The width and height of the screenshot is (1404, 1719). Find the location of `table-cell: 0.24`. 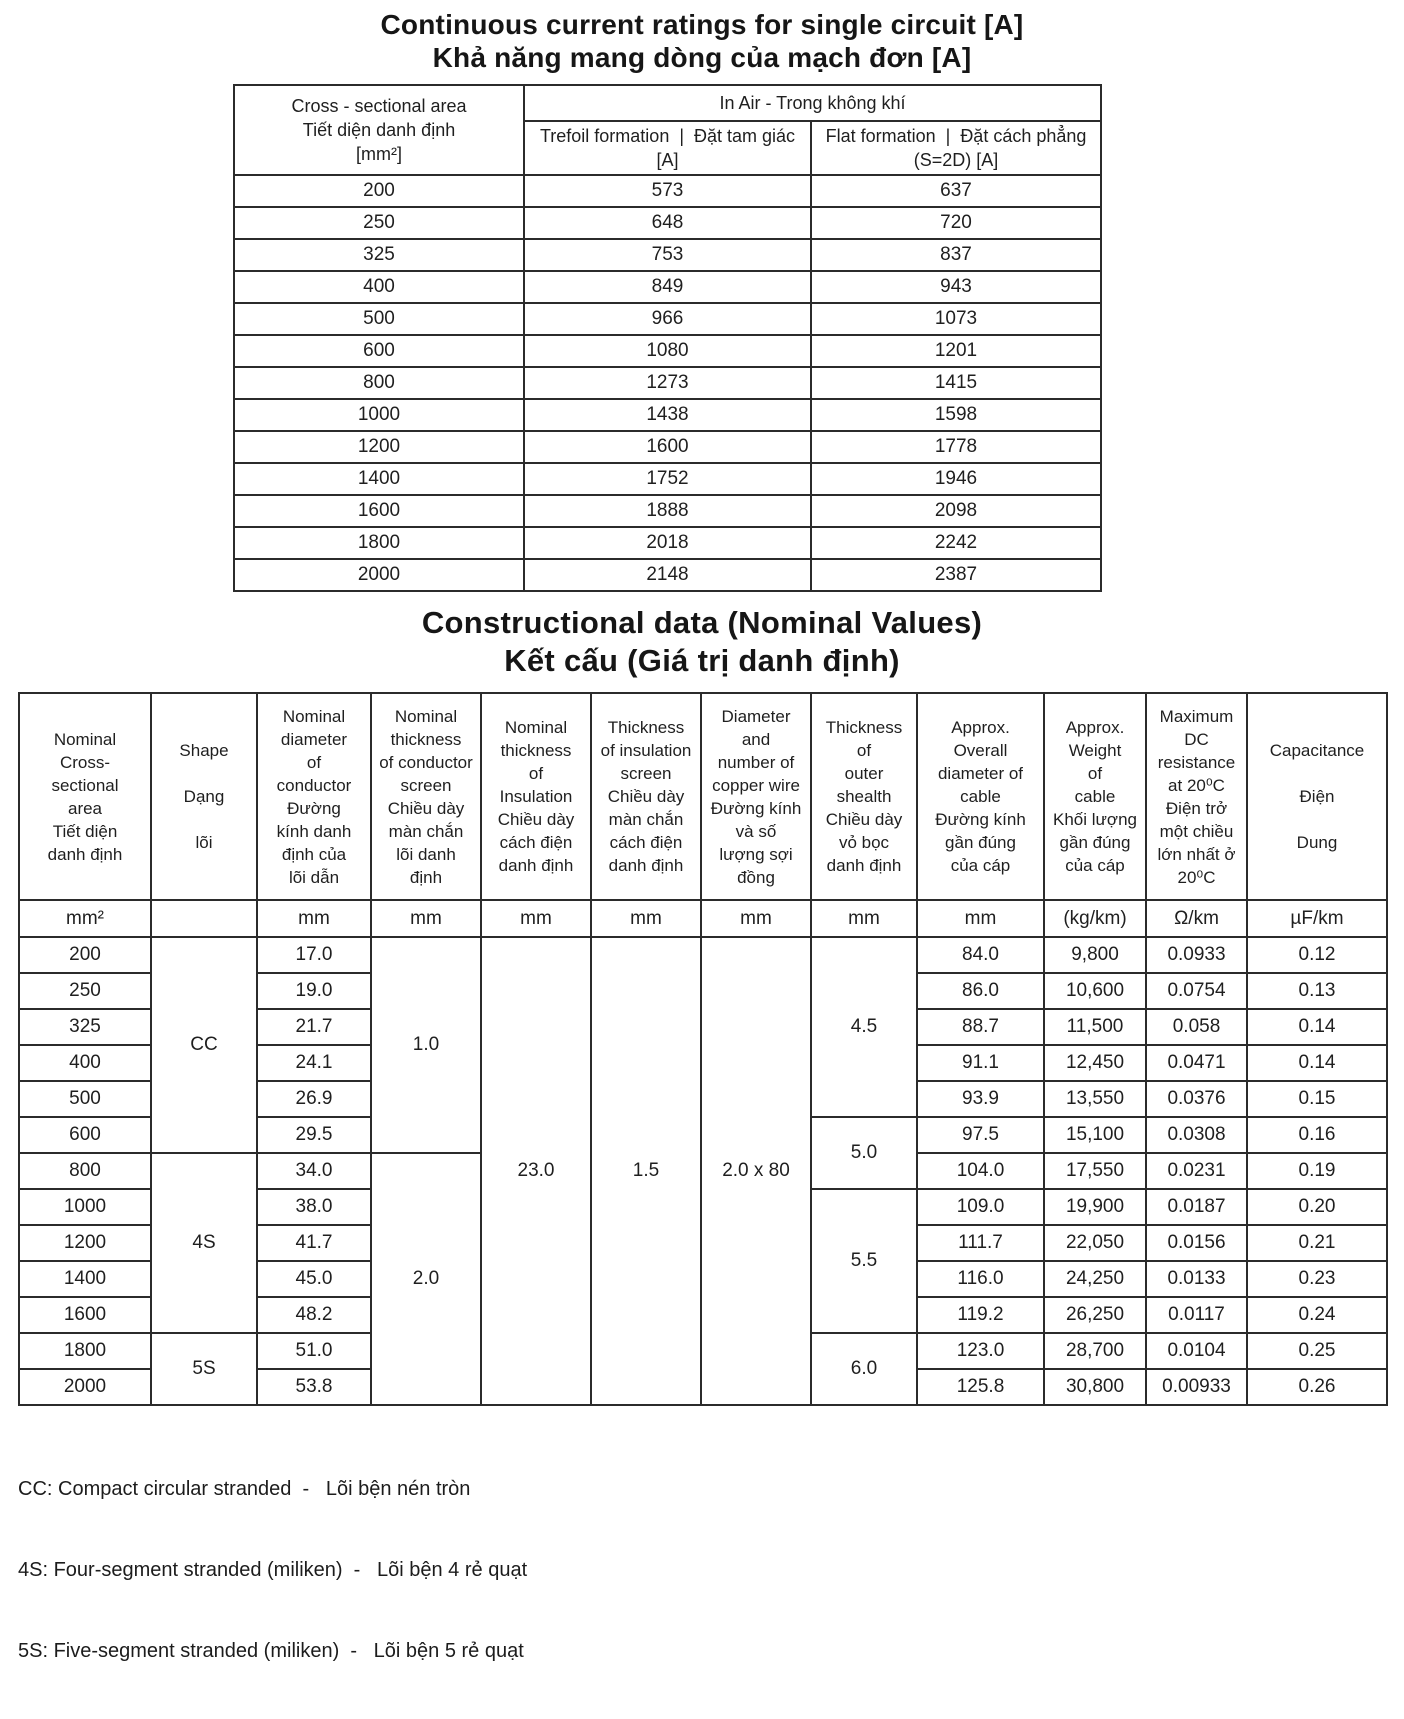

table-cell: 0.24 is located at coordinates (1317, 1315).